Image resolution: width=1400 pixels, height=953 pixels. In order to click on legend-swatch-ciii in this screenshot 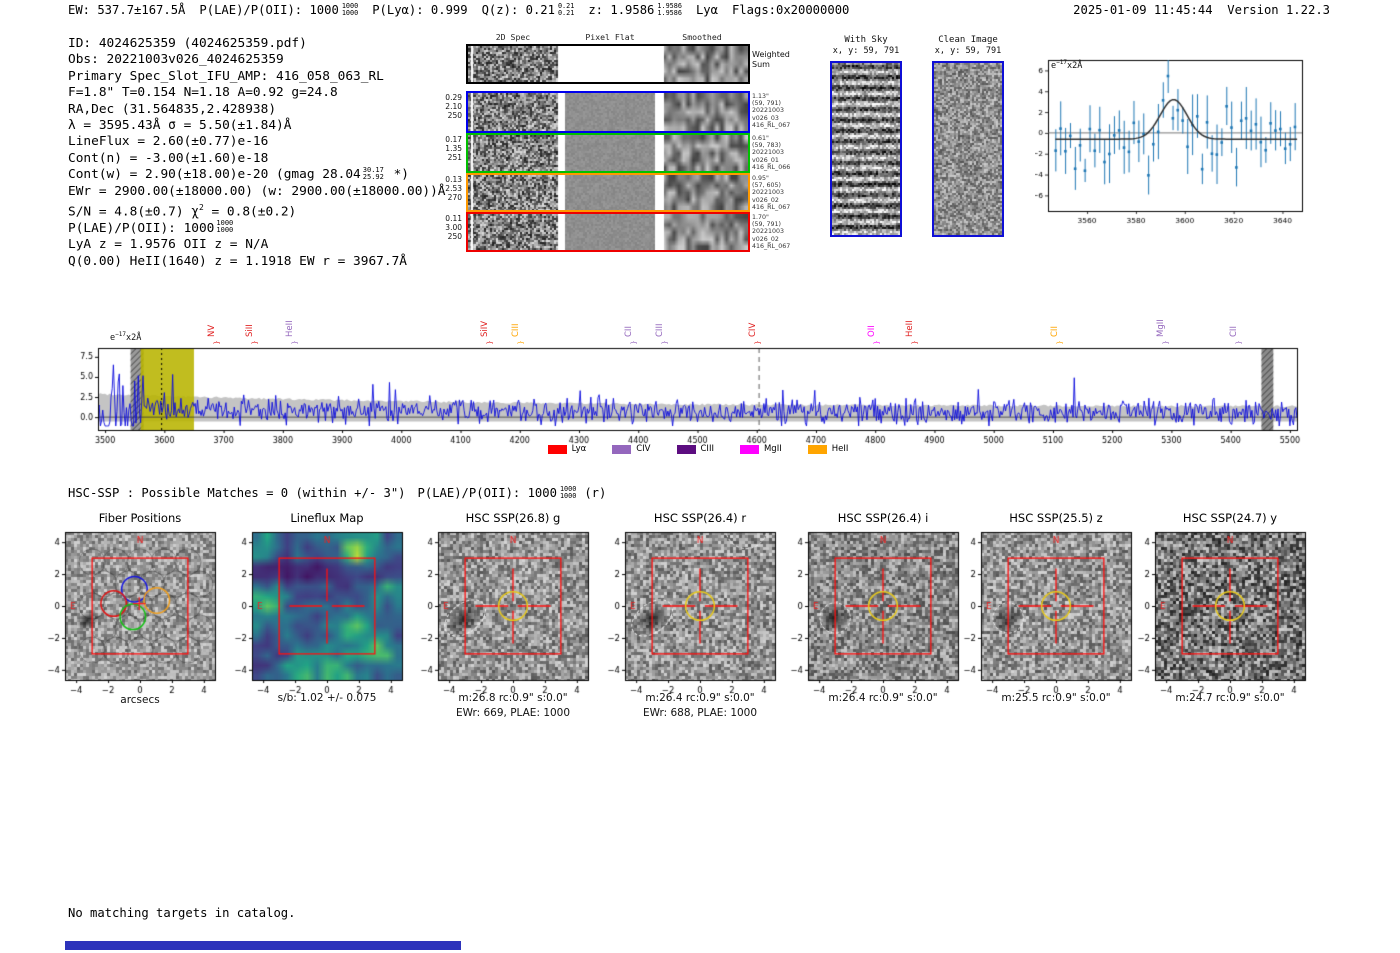, I will do `click(686, 449)`.